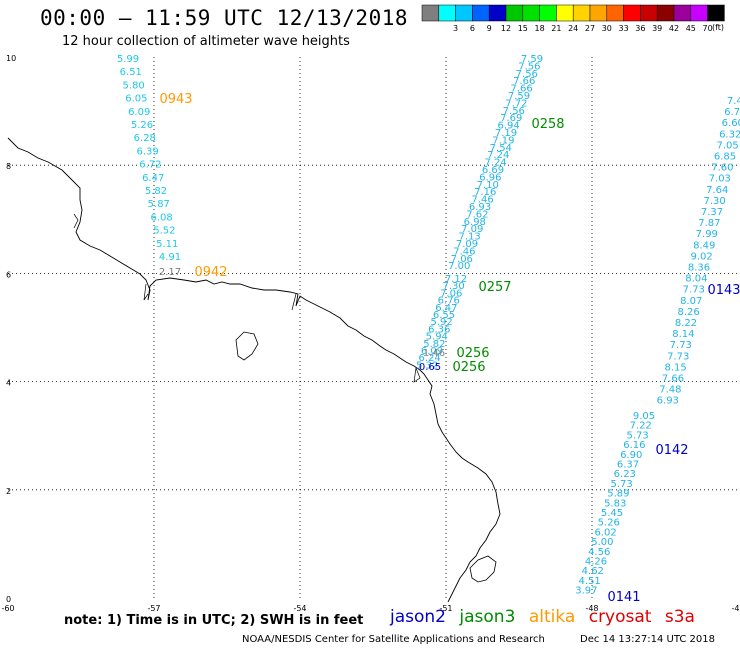  Describe the element at coordinates (720, 179) in the screenshot. I see `swh-value-jason2-0143: 7.03` at that location.